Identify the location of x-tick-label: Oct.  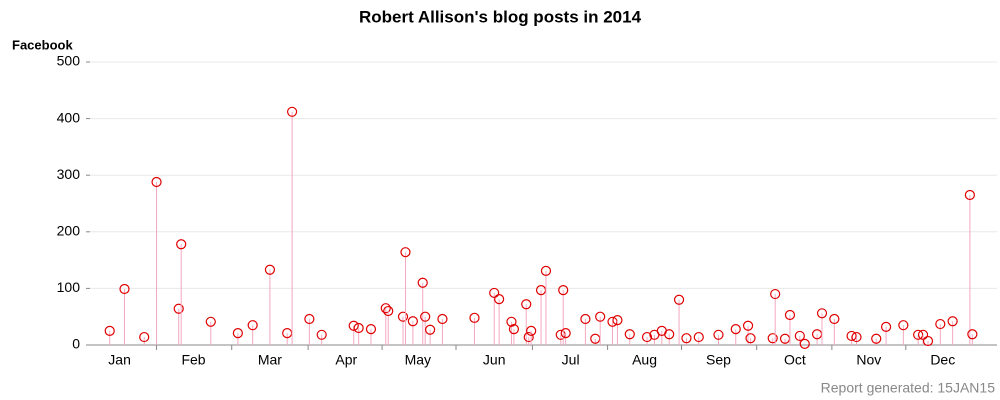
(795, 360).